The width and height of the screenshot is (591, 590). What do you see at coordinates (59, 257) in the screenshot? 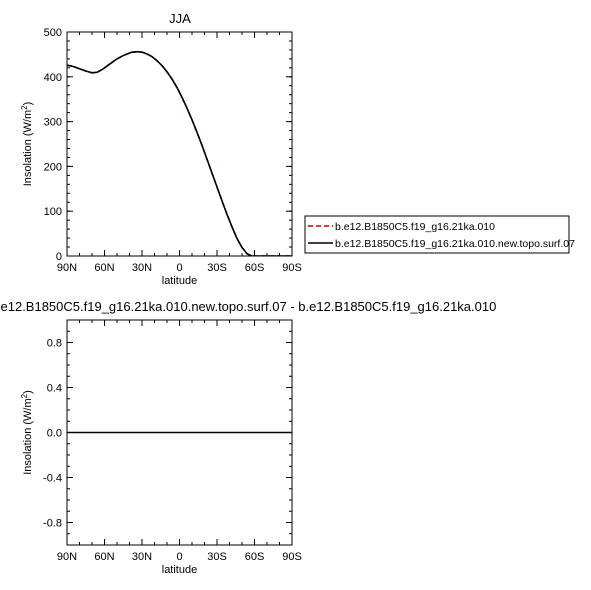
I see `y-tick-label: 0` at bounding box center [59, 257].